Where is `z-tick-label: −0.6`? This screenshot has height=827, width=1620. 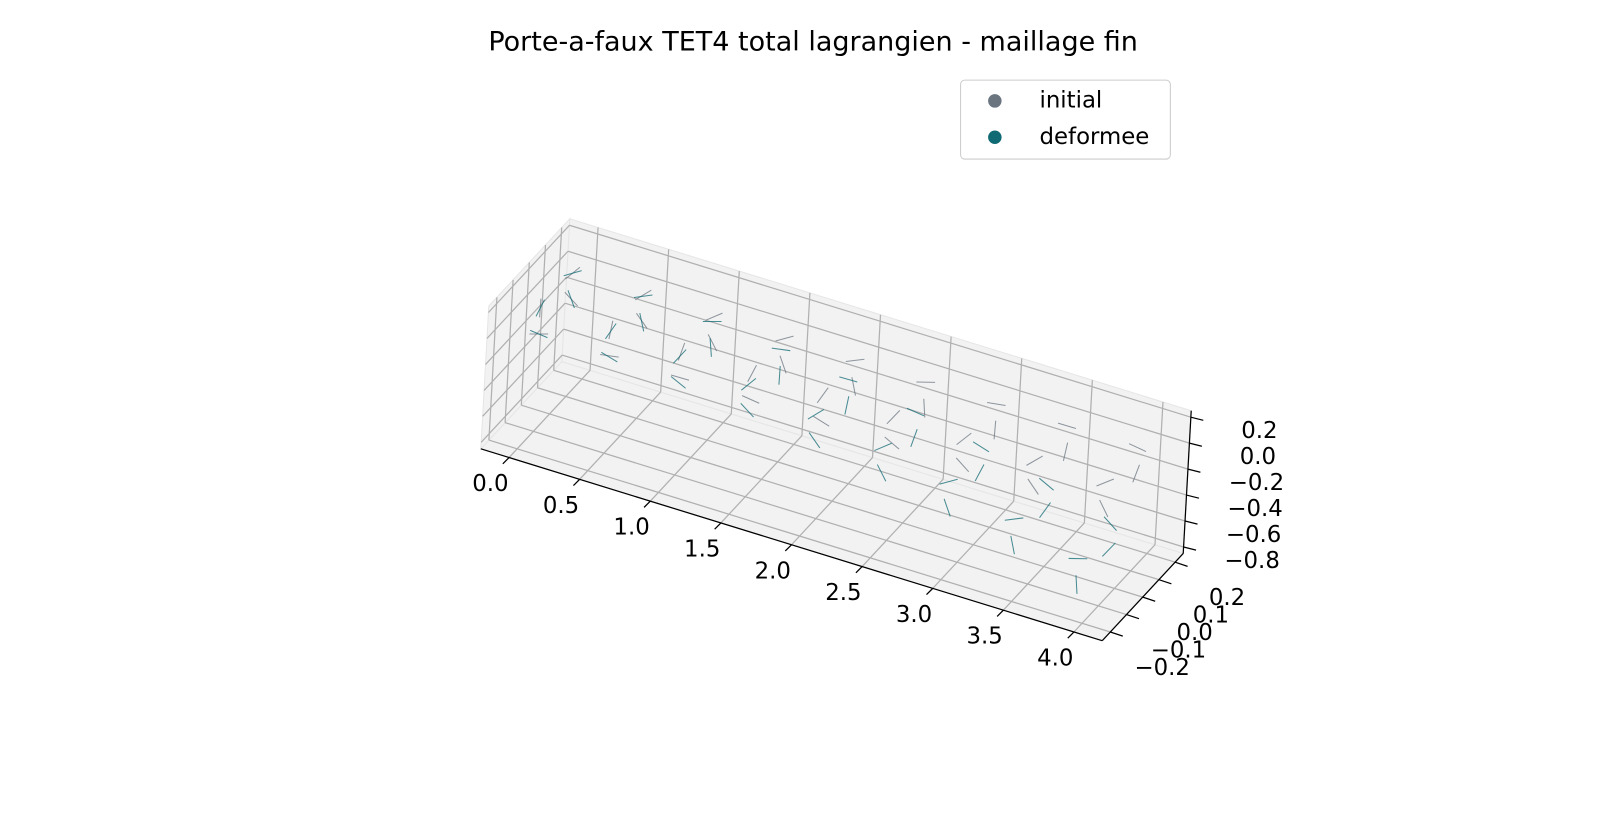 z-tick-label: −0.6 is located at coordinates (1253, 535).